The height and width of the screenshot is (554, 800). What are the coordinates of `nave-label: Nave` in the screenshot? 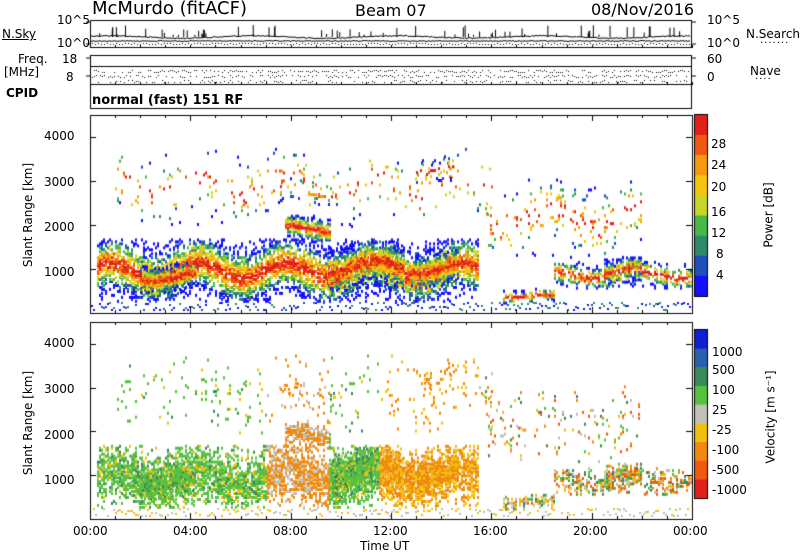 It's located at (765, 71).